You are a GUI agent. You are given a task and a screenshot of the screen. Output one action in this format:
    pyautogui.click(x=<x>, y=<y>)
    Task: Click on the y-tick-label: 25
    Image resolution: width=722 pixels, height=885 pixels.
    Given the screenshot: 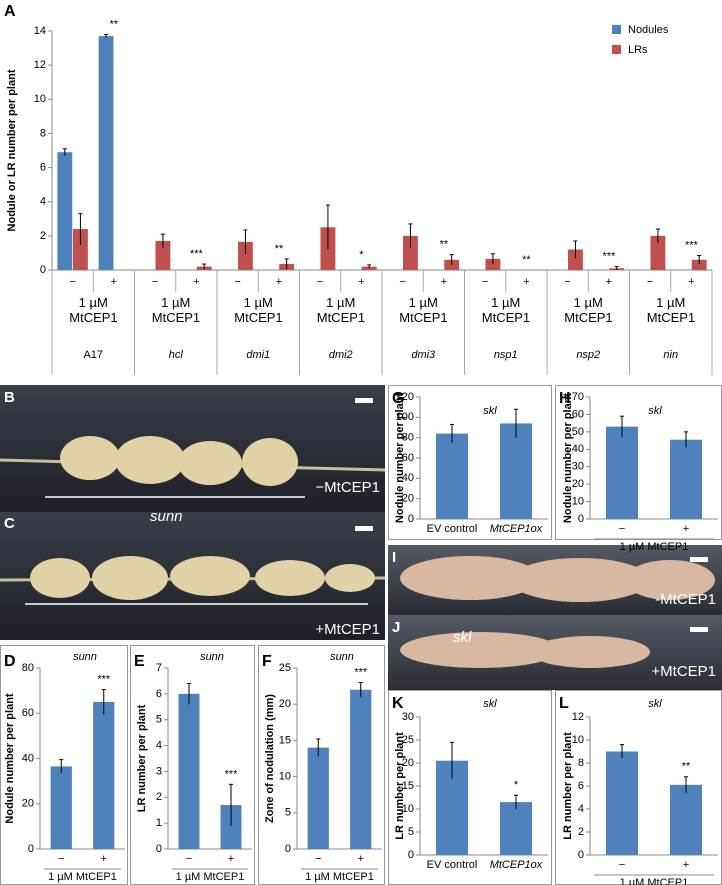 What is the action you would take?
    pyautogui.click(x=408, y=740)
    